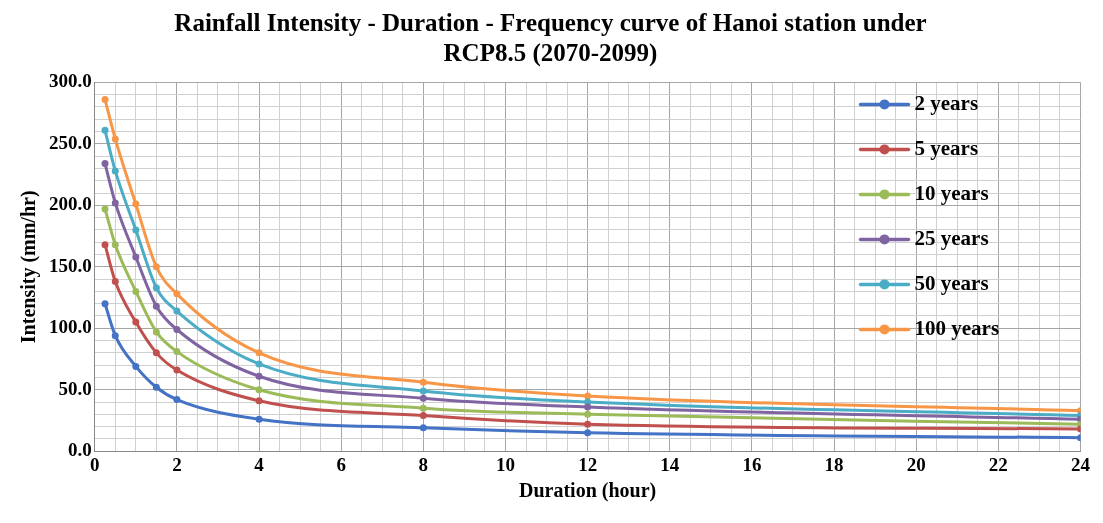 This screenshot has height=523, width=1103. Describe the element at coordinates (70, 204) in the screenshot. I see `y-tick-label: 200.0` at that location.